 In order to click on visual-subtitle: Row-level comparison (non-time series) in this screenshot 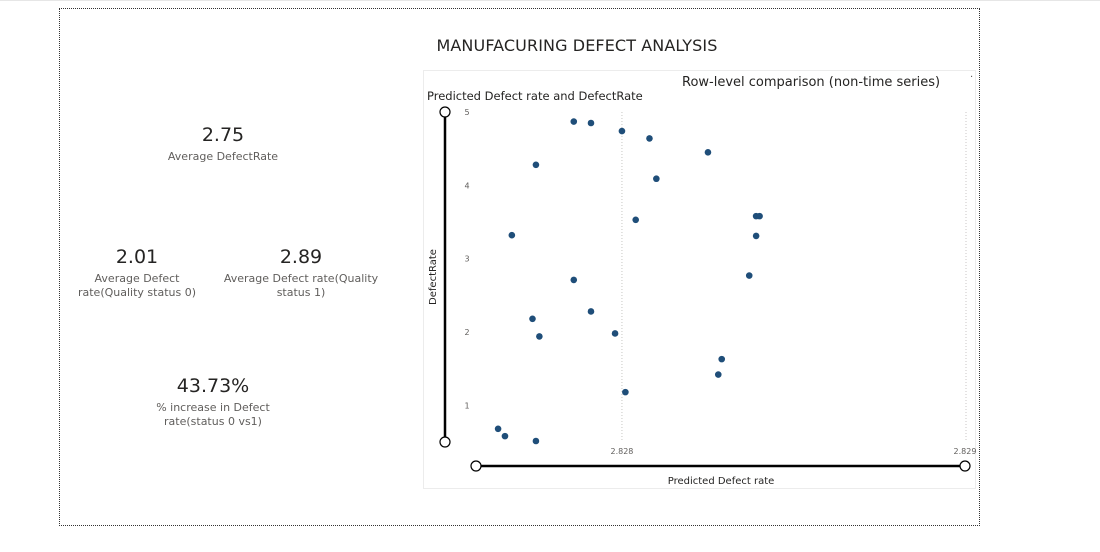, I will do `click(811, 82)`.